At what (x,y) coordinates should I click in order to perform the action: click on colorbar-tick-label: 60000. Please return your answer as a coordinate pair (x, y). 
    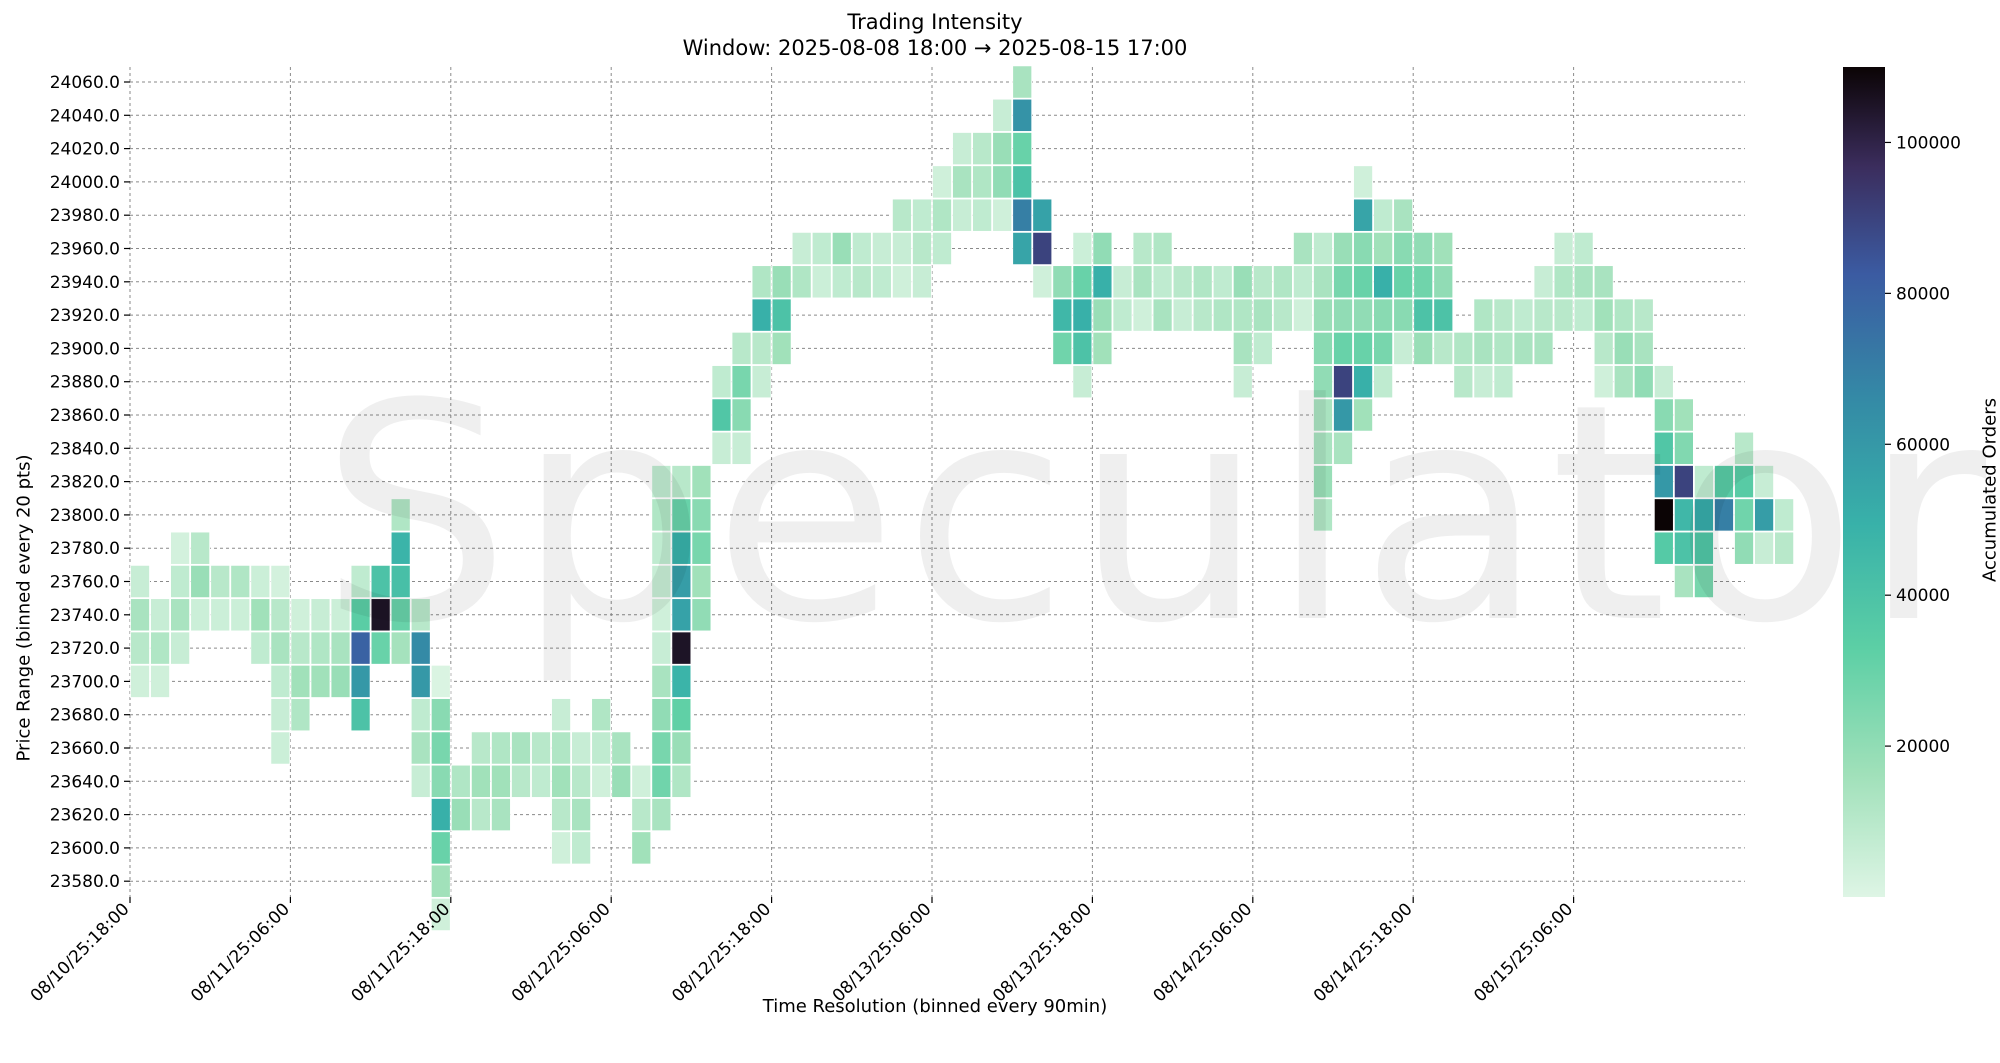
    Looking at the image, I should click on (1923, 445).